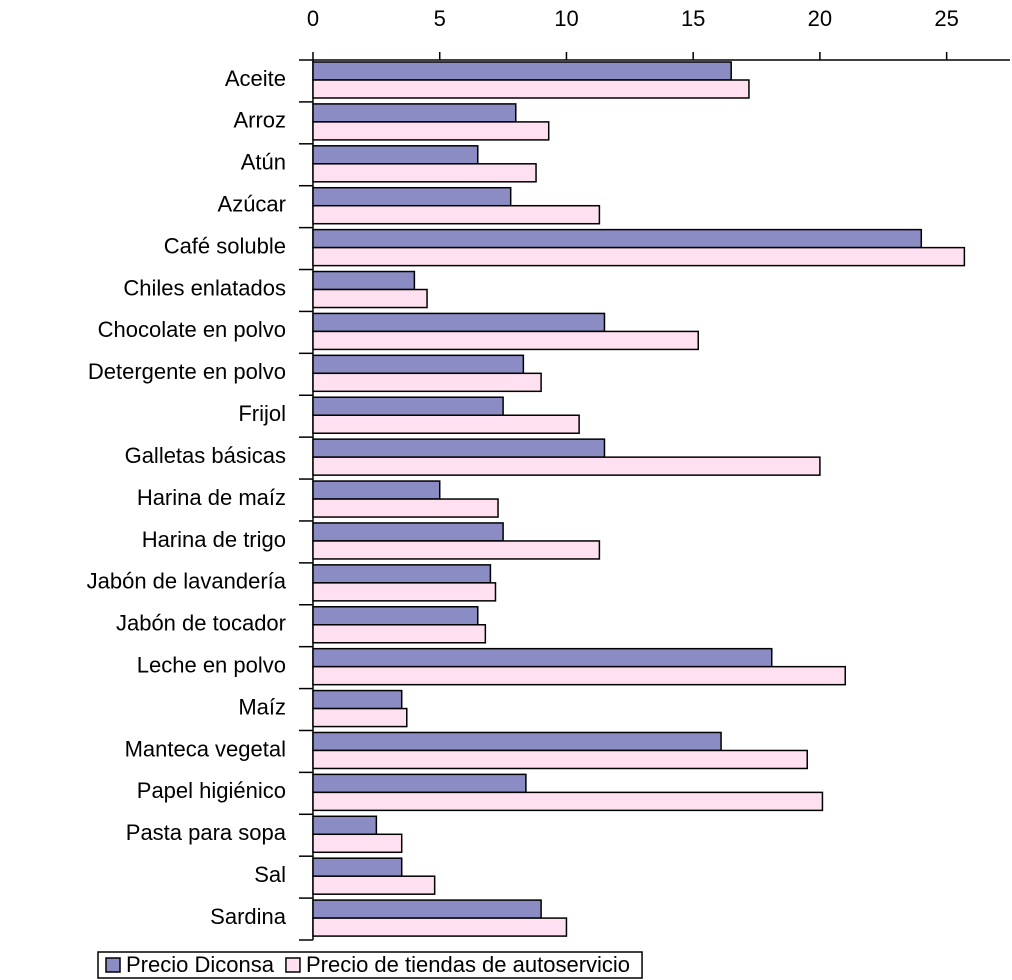  What do you see at coordinates (946, 18) in the screenshot?
I see `x-tick-label: 25` at bounding box center [946, 18].